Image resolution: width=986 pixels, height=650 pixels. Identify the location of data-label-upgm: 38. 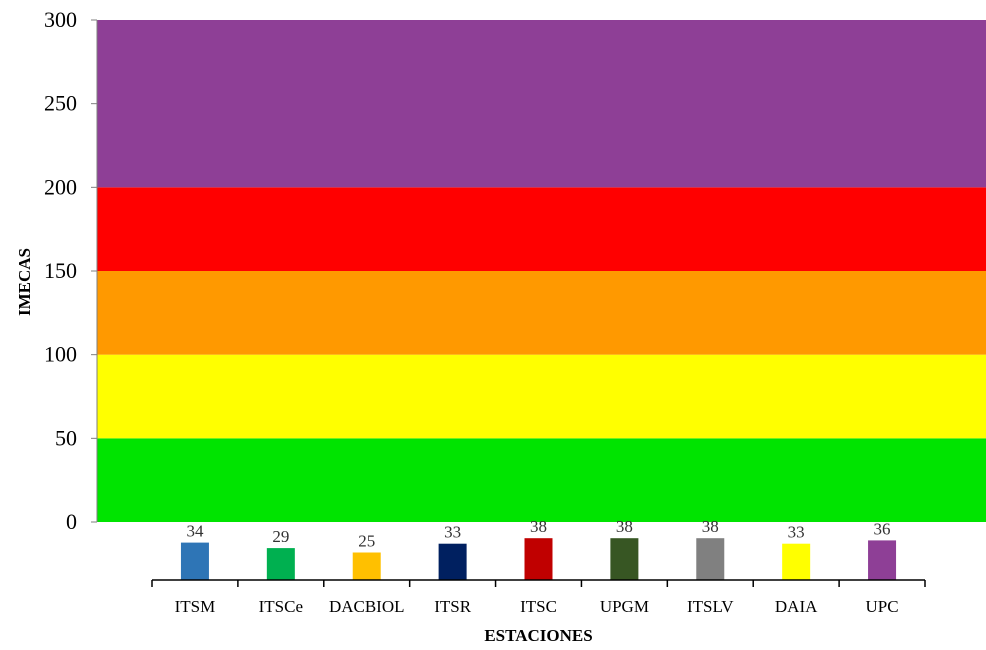
(624, 526).